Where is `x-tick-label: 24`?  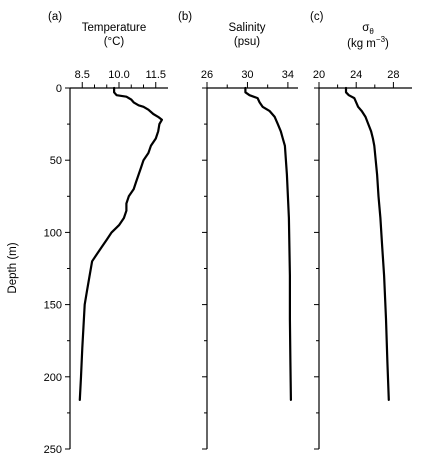 x-tick-label: 24 is located at coordinates (356, 75).